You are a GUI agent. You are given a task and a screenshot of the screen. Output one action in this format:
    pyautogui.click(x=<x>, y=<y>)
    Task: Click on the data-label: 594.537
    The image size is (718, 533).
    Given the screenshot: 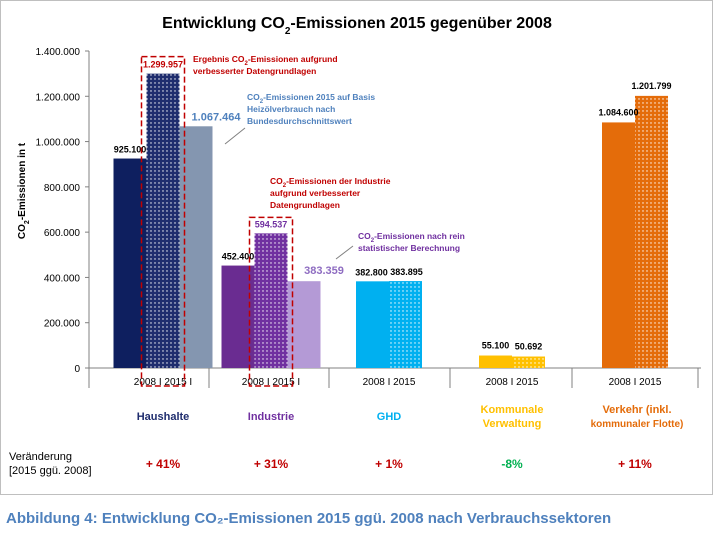 What is the action you would take?
    pyautogui.click(x=271, y=224)
    